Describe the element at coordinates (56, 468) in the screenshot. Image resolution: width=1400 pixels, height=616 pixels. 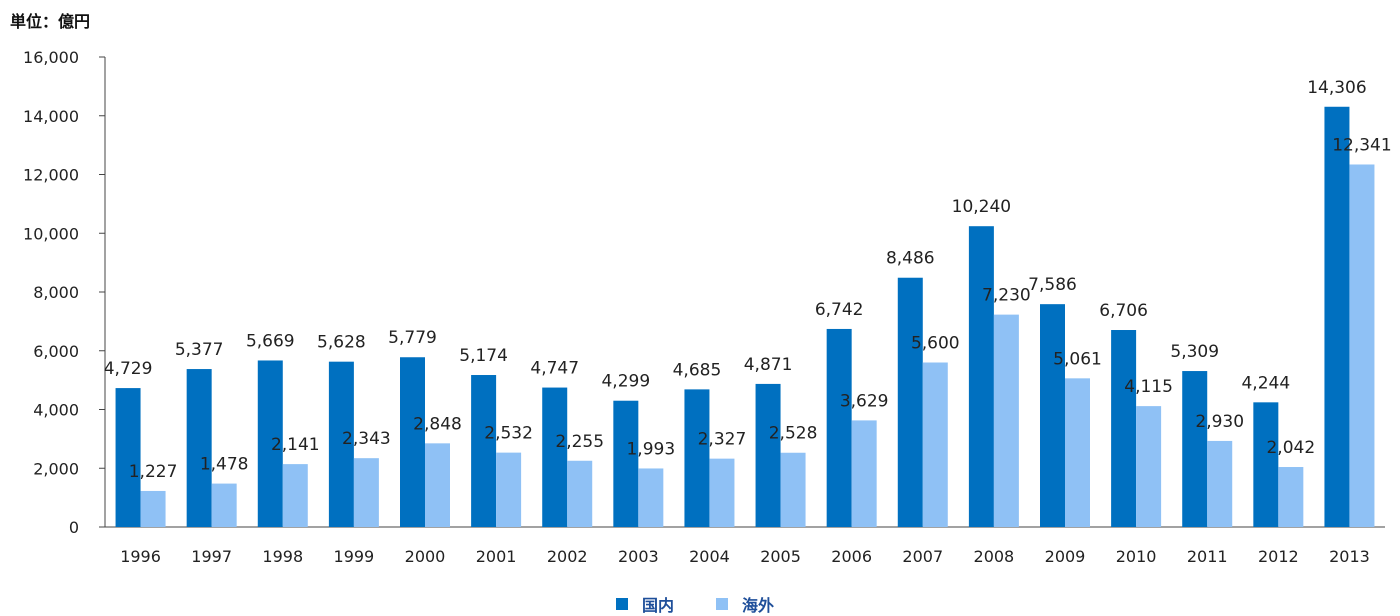
I see `y-tick-label: 2,000` at that location.